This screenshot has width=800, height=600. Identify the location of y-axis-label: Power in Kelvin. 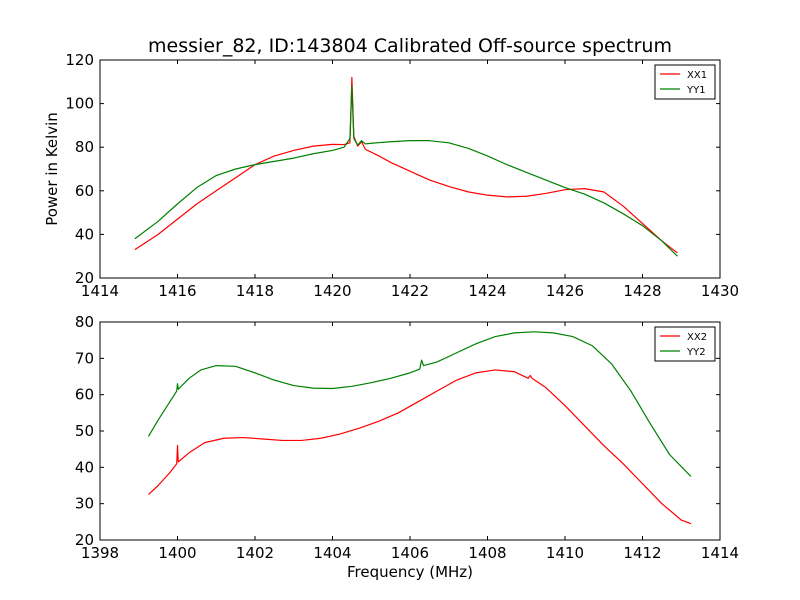
(52, 169).